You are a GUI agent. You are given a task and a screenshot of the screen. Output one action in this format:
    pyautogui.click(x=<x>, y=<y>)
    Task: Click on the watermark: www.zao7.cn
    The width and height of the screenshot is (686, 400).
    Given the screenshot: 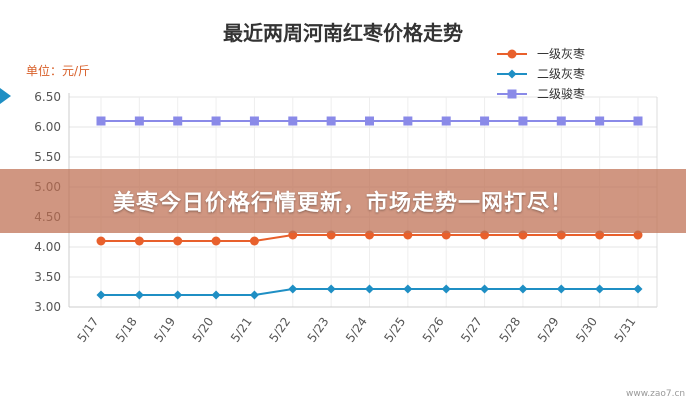 What is the action you would take?
    pyautogui.click(x=655, y=394)
    